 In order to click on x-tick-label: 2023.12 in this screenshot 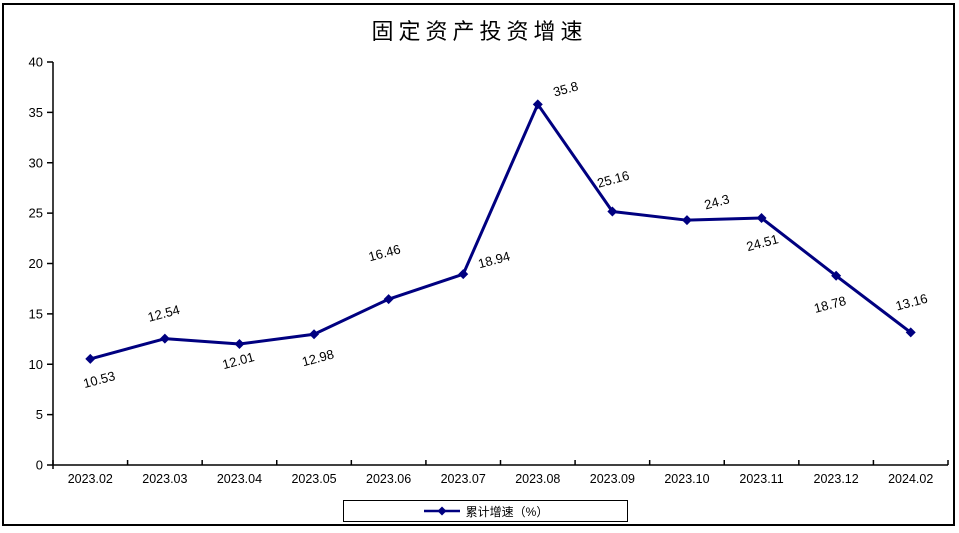, I will do `click(836, 479)`.